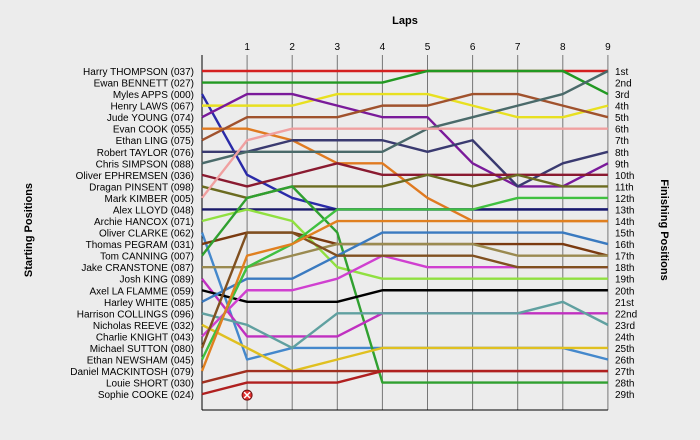 The image size is (700, 440). Describe the element at coordinates (150, 384) in the screenshot. I see `starting-driver-label: Louie SHORT (030)` at that location.